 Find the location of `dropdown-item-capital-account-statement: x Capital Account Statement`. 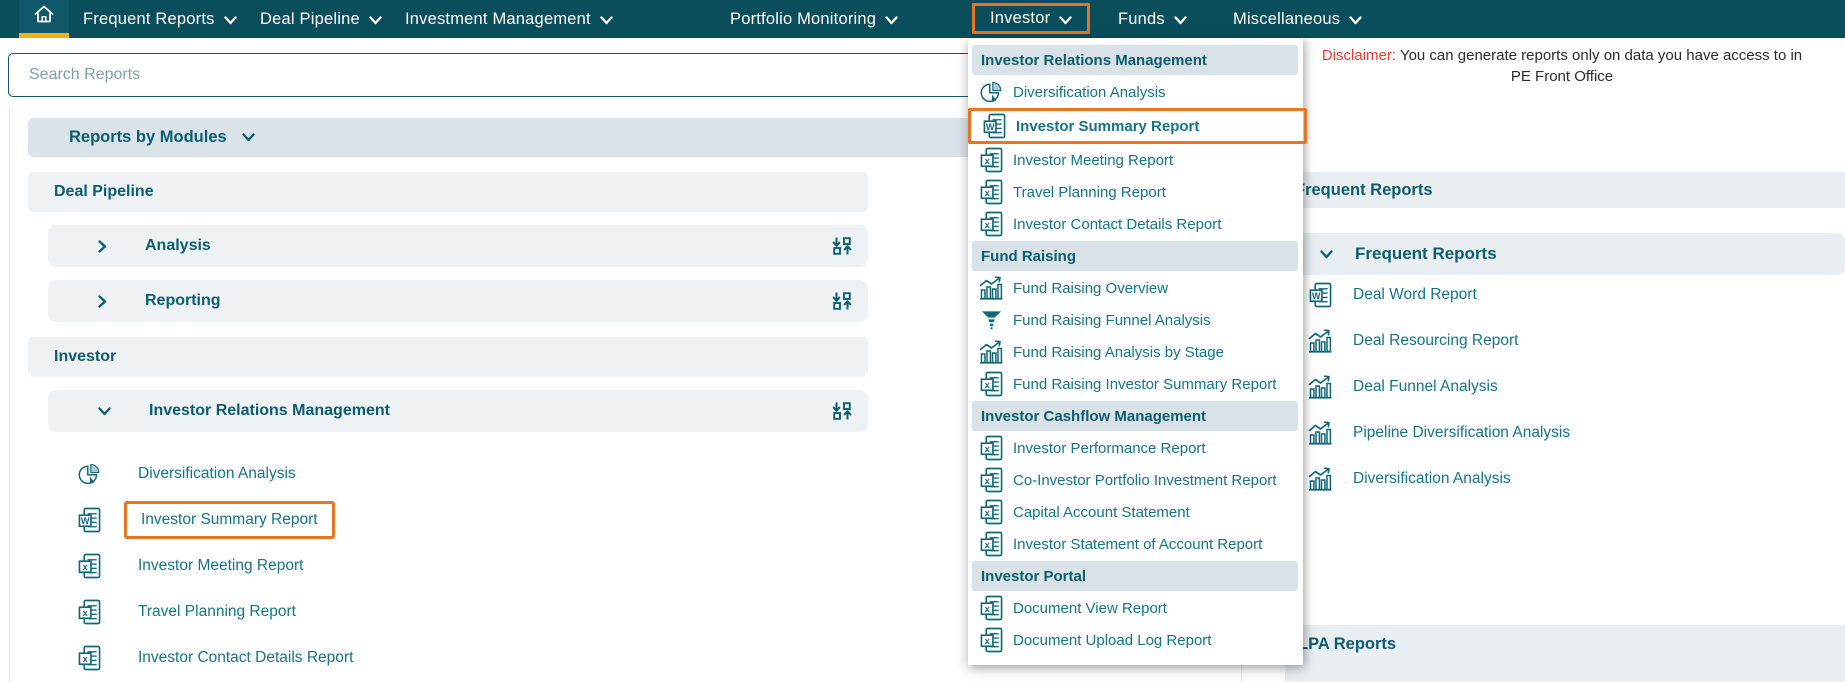

dropdown-item-capital-account-statement: x Capital Account Statement is located at coordinates (1135, 512).